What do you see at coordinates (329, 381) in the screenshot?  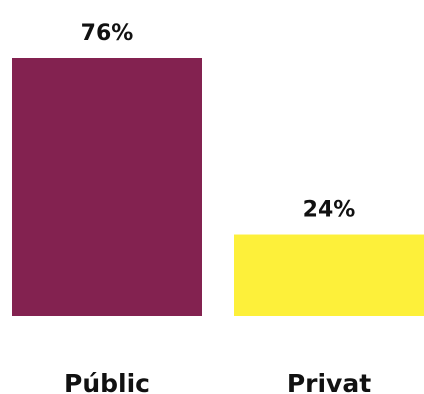 I see `category-label-privat: Privat` at bounding box center [329, 381].